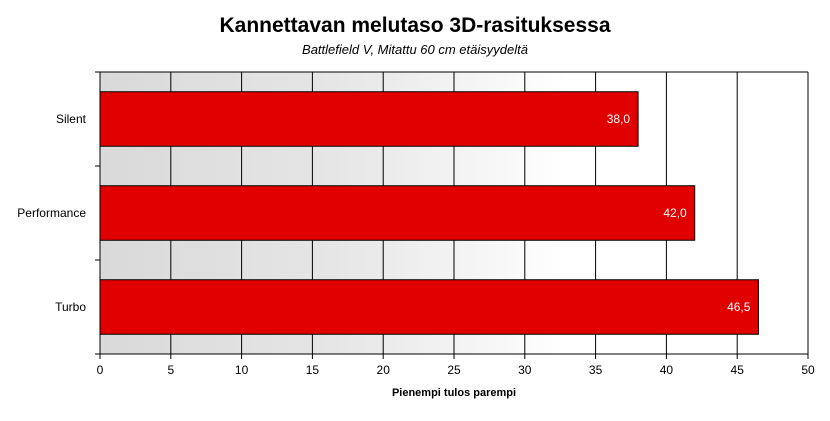 The width and height of the screenshot is (830, 421). I want to click on x-tick-label: 20, so click(384, 370).